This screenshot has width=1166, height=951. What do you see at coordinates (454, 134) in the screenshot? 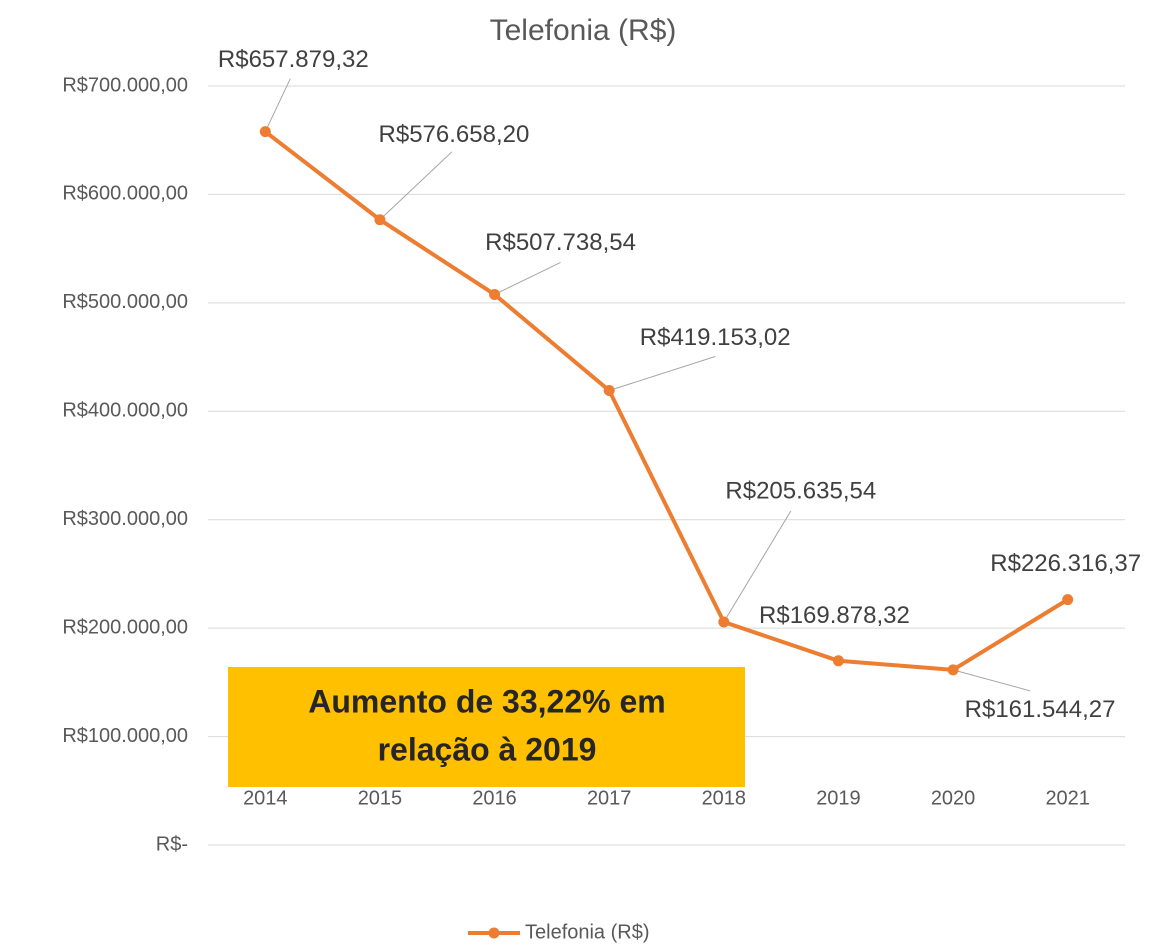
I see `data-label: R$576.658,20` at bounding box center [454, 134].